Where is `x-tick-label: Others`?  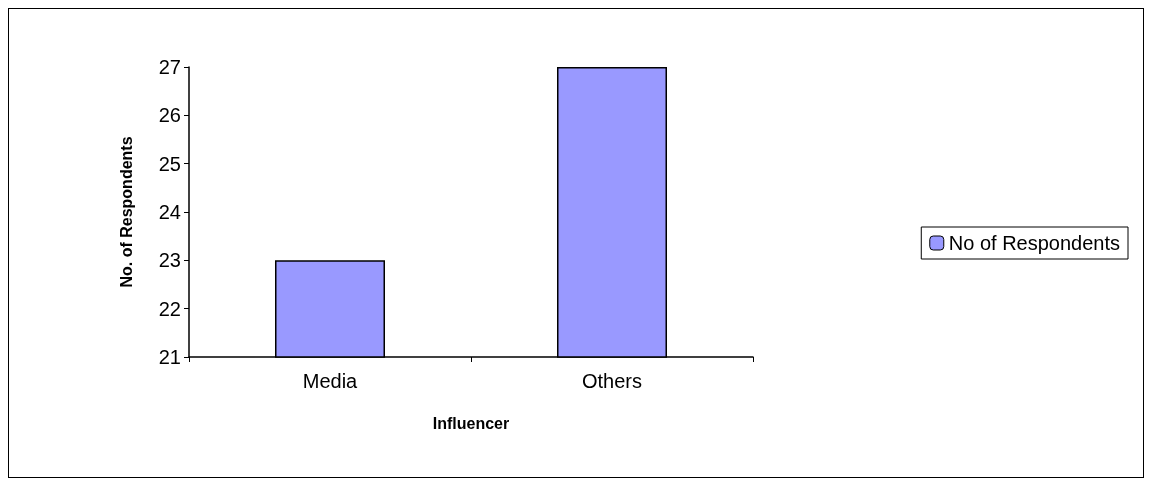 x-tick-label: Others is located at coordinates (612, 381).